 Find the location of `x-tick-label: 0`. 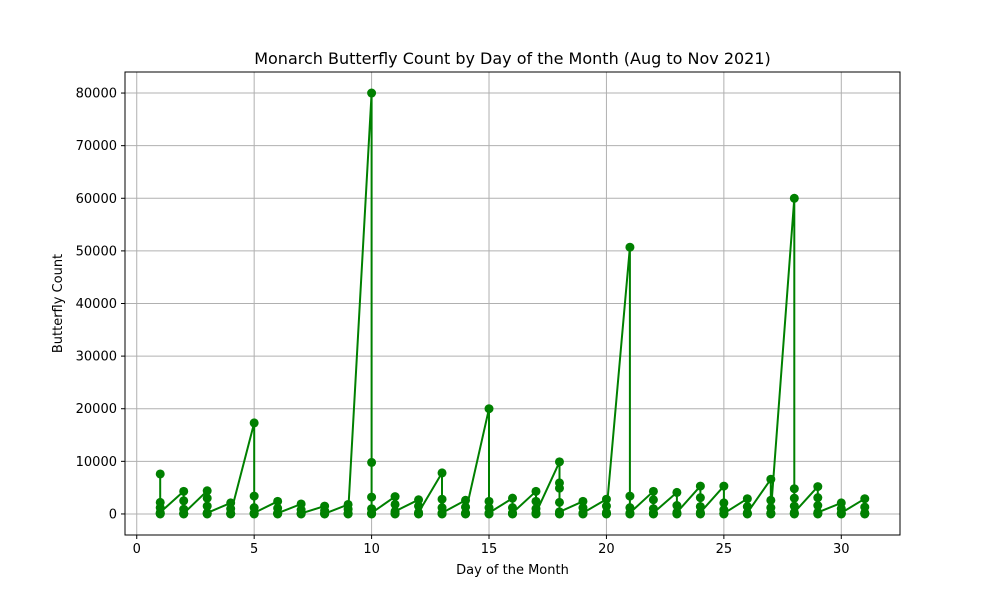

x-tick-label: 0 is located at coordinates (137, 549).